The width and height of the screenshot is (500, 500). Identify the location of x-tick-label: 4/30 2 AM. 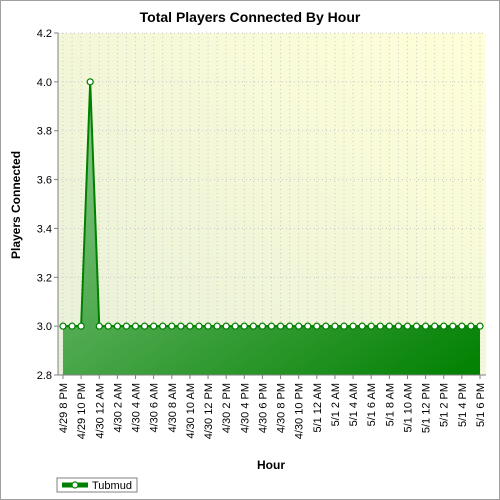
(118, 408).